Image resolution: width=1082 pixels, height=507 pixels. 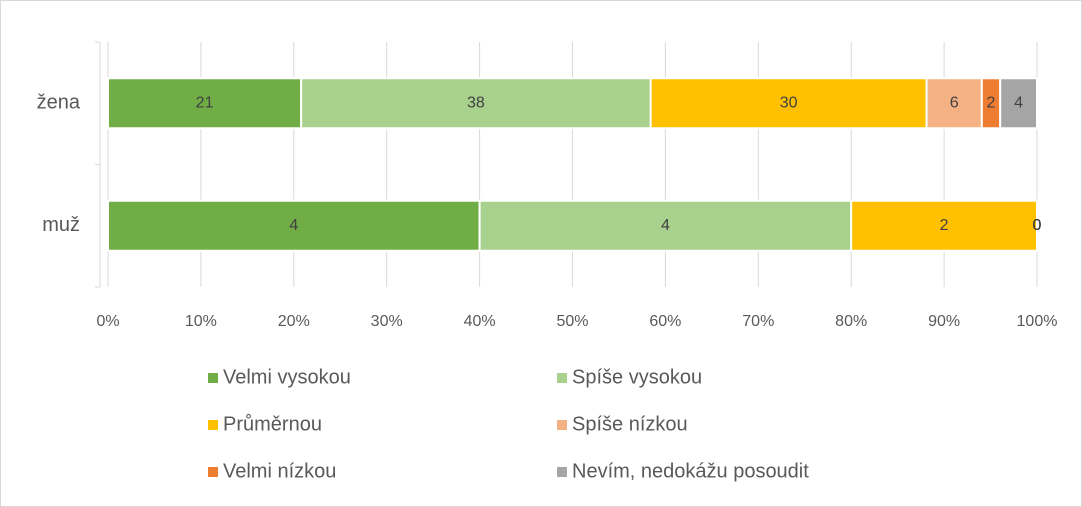 What do you see at coordinates (944, 321) in the screenshot?
I see `x-tick-label: 90%` at bounding box center [944, 321].